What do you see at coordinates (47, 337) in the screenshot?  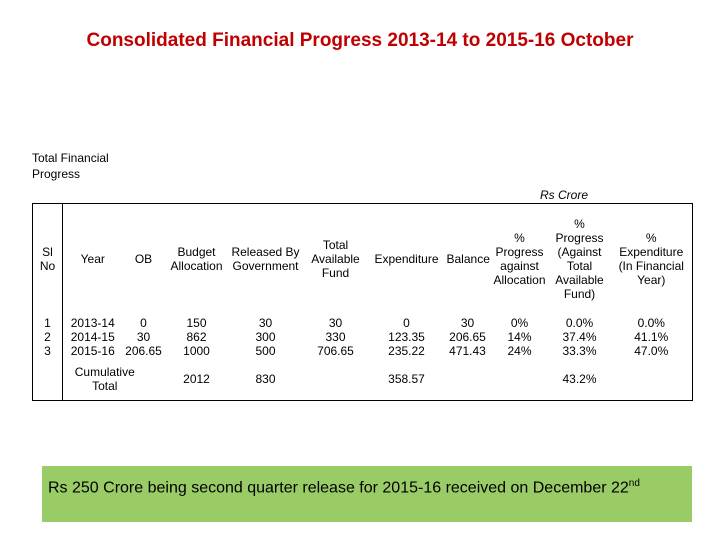 I see `cell-slno: 2` at bounding box center [47, 337].